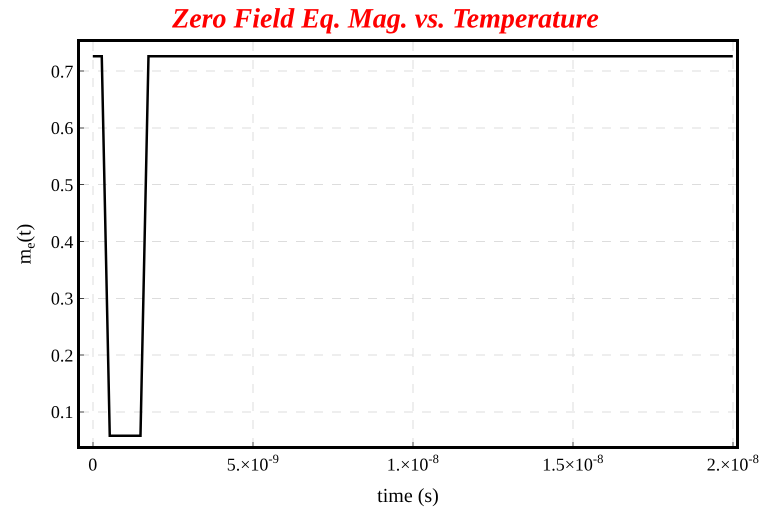 The width and height of the screenshot is (771, 516). Describe the element at coordinates (62, 298) in the screenshot. I see `y-tick-label: 0.3` at that location.